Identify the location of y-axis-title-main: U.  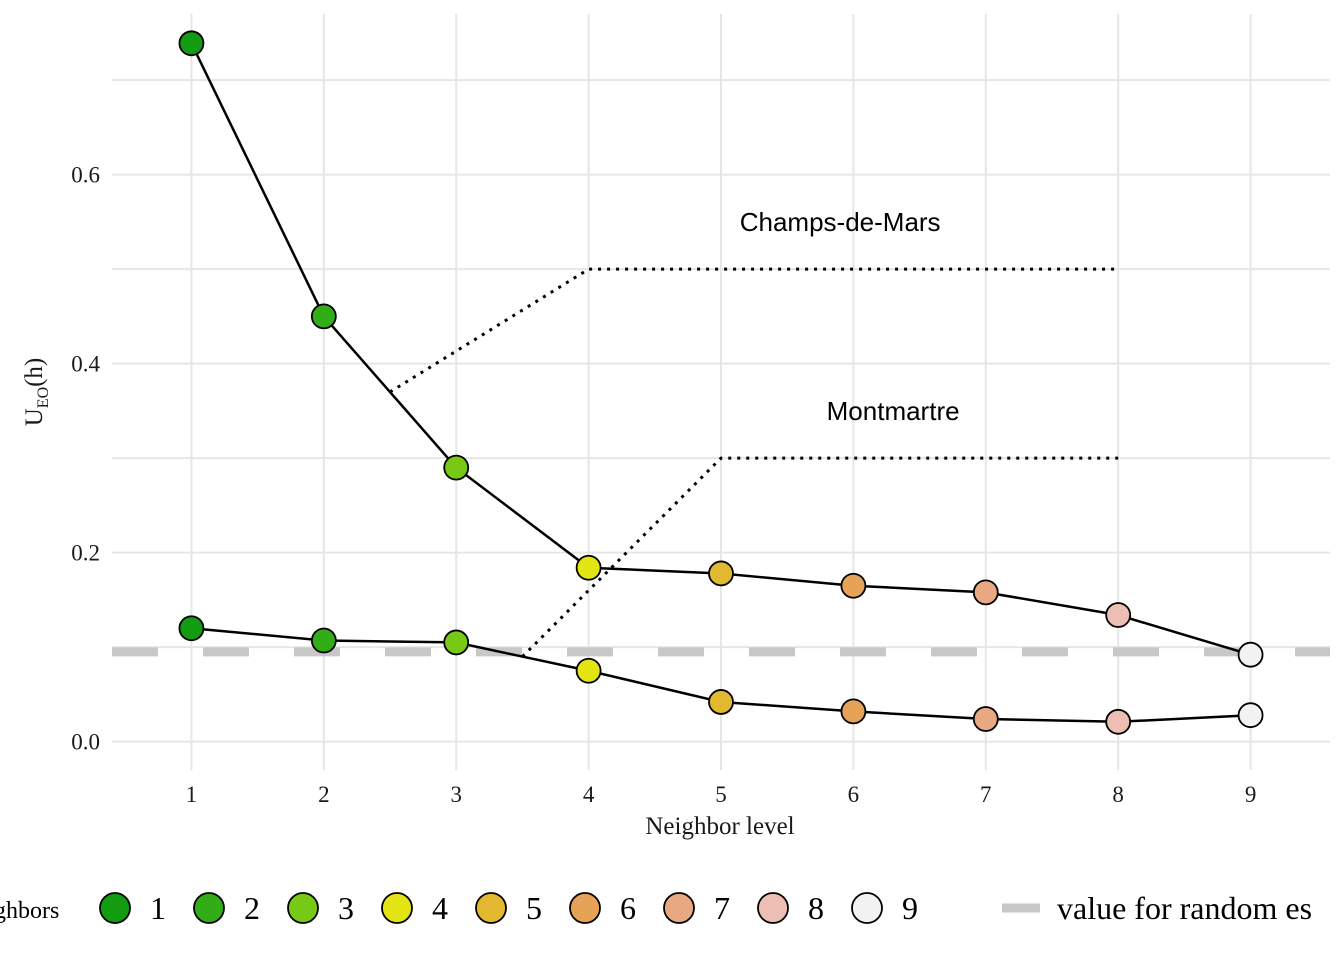
(34, 417).